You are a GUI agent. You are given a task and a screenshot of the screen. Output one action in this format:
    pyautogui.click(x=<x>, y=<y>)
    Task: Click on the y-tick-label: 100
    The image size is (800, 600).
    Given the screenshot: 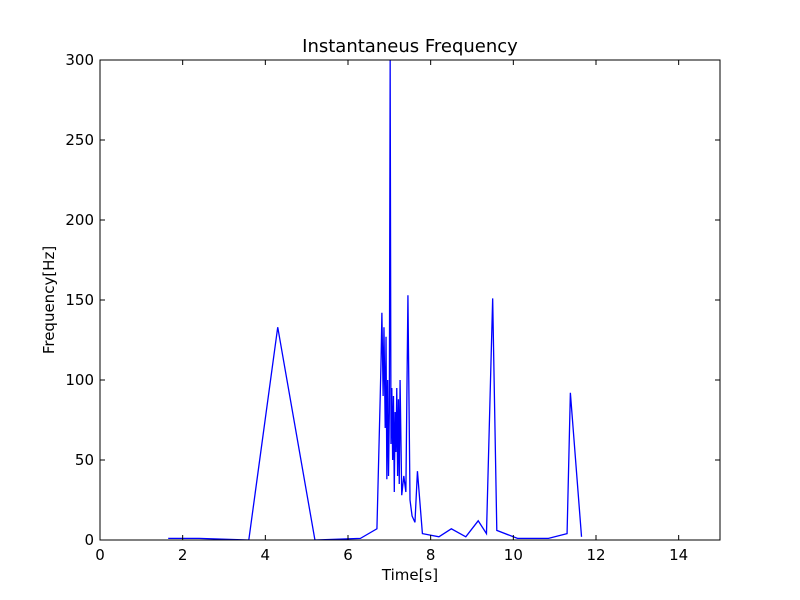 What is the action you would take?
    pyautogui.click(x=79, y=380)
    